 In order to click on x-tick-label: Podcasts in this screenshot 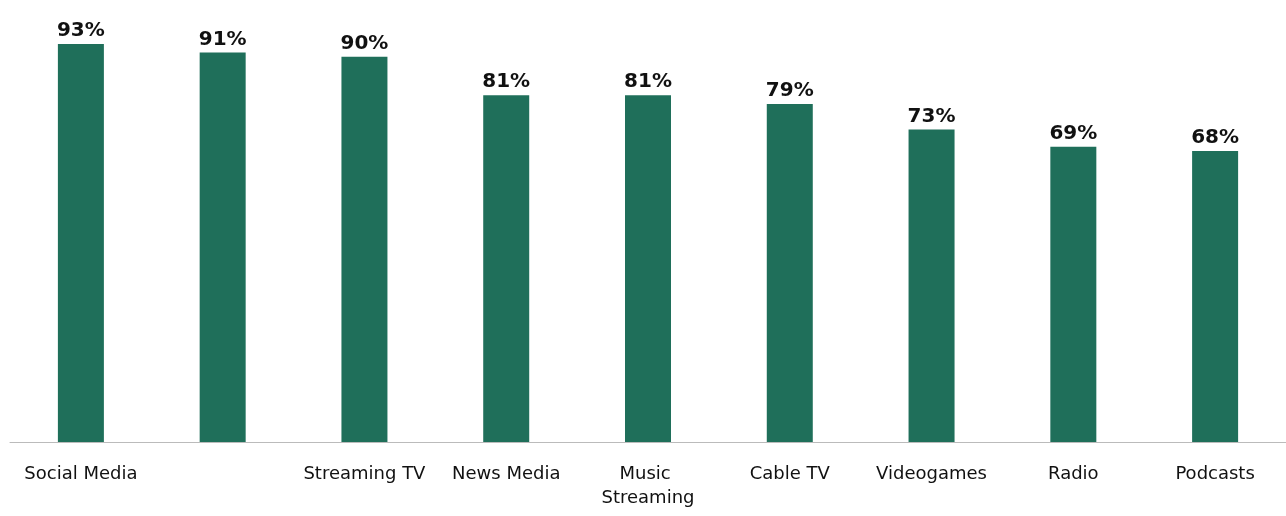, I will do `click(1215, 472)`.